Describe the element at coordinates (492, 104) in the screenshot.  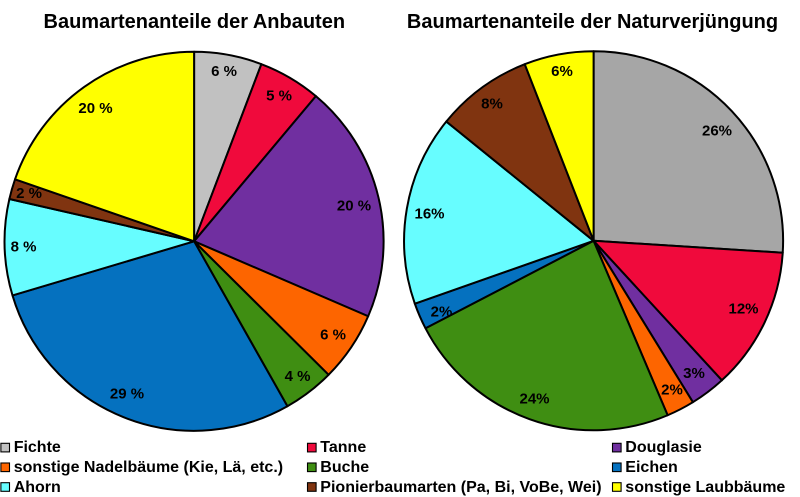
I see `svg-text: 8%` at that location.